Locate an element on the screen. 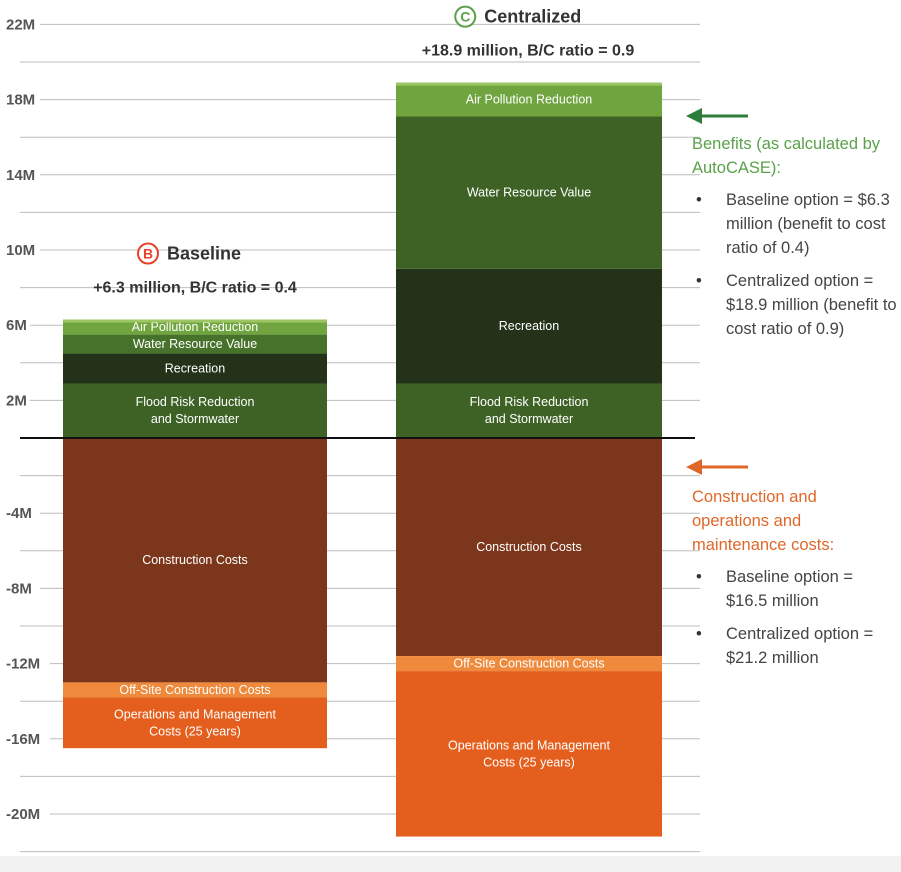 The image size is (901, 872). y-tick-label: 14M is located at coordinates (20, 175).